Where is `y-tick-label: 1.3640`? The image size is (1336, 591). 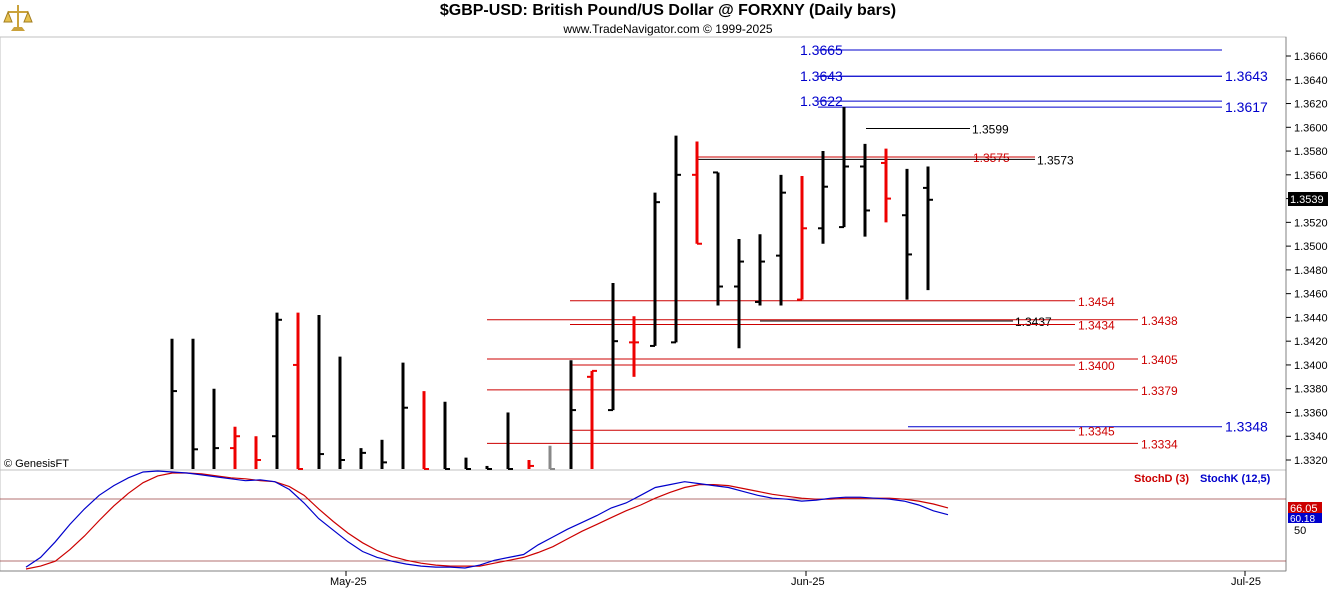 y-tick-label: 1.3640 is located at coordinates (1311, 81).